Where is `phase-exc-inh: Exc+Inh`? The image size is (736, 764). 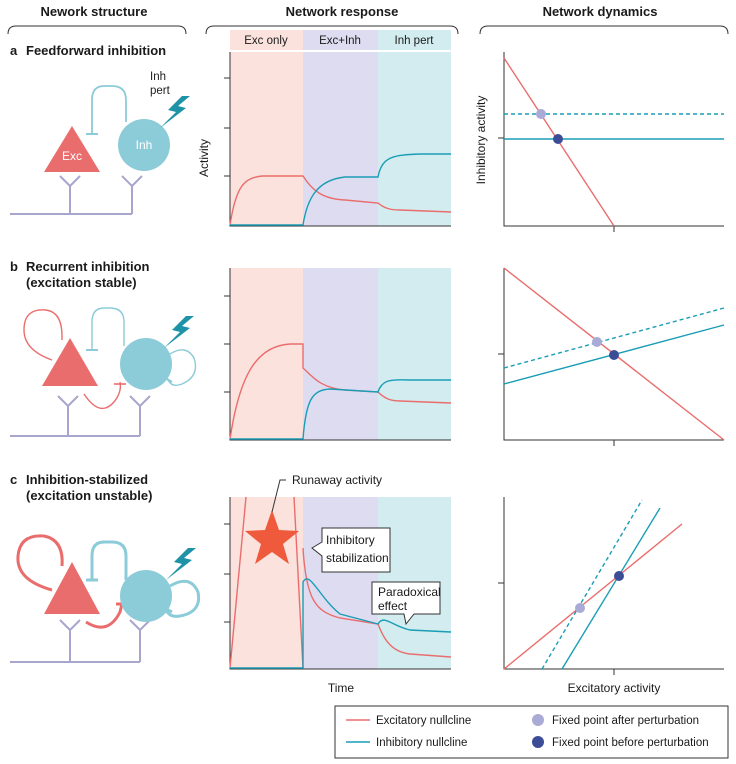 phase-exc-inh: Exc+Inh is located at coordinates (340, 41).